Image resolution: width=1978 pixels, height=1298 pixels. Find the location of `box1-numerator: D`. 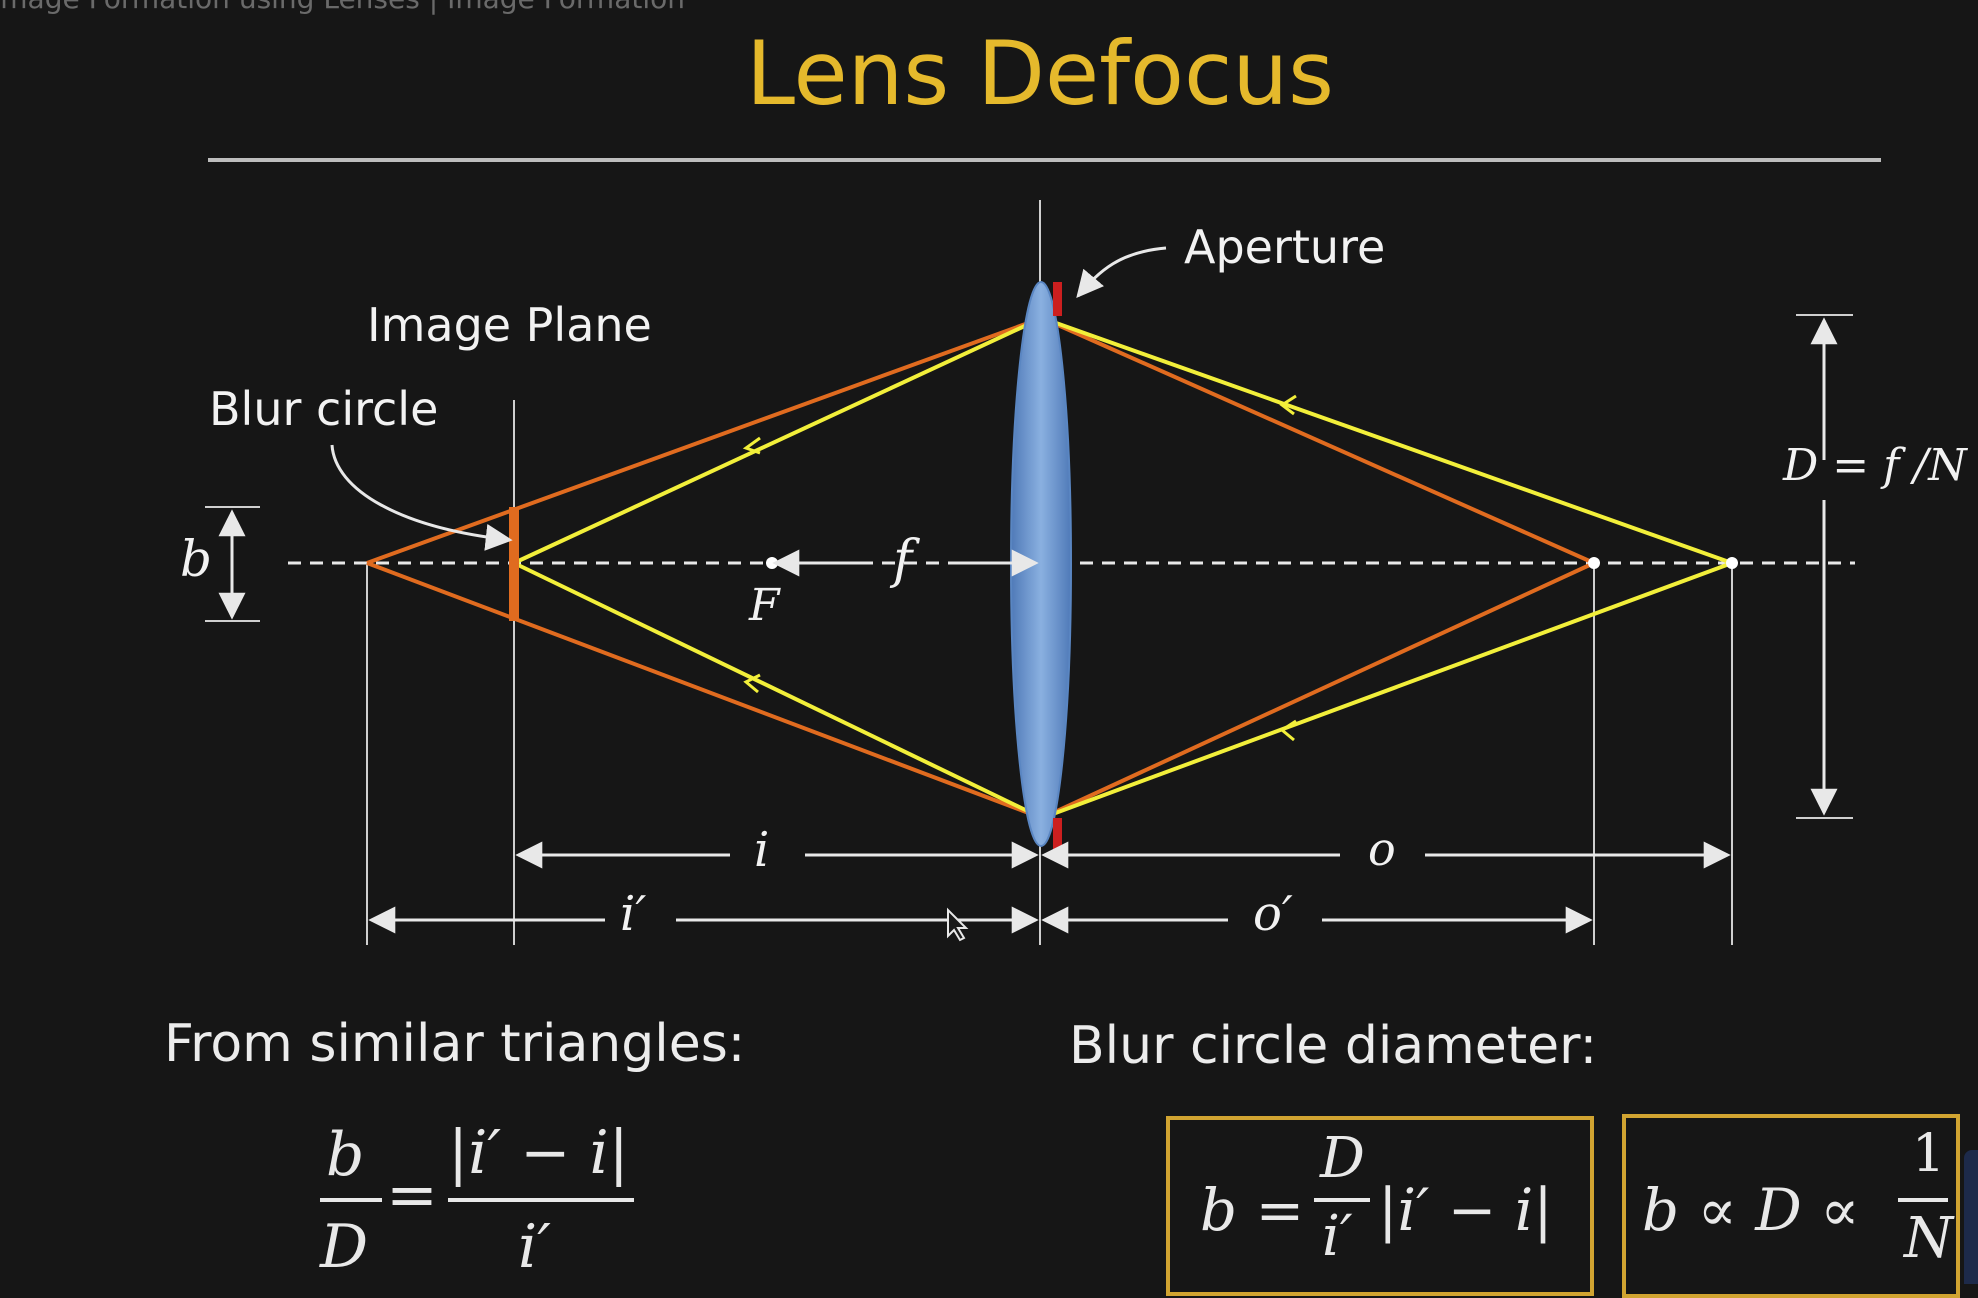

box1-numerator: D is located at coordinates (1342, 1158).